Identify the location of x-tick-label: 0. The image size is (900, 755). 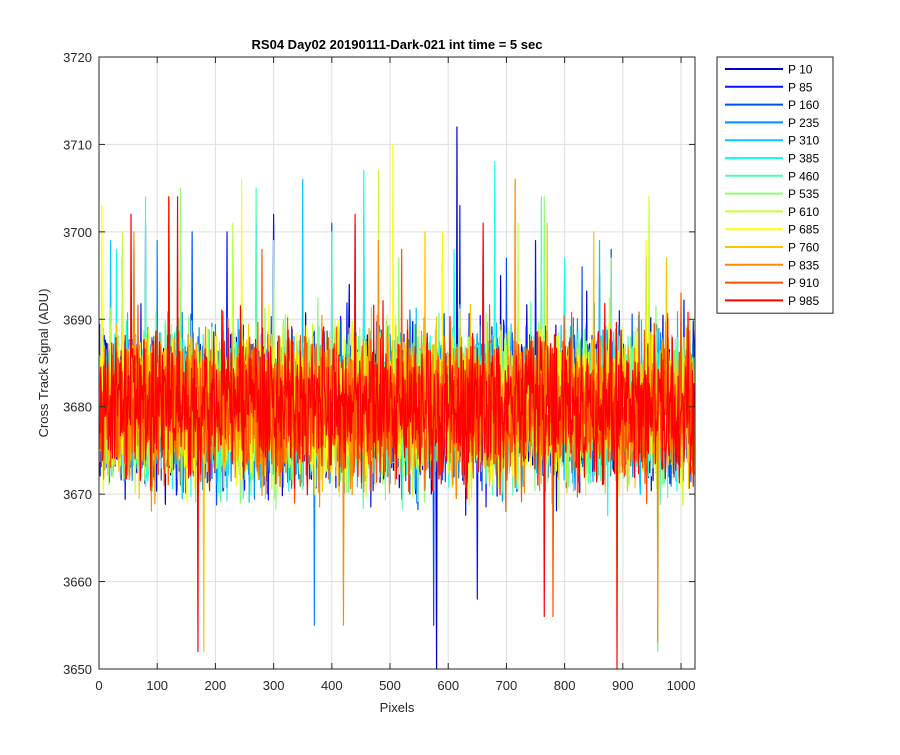
(98, 685).